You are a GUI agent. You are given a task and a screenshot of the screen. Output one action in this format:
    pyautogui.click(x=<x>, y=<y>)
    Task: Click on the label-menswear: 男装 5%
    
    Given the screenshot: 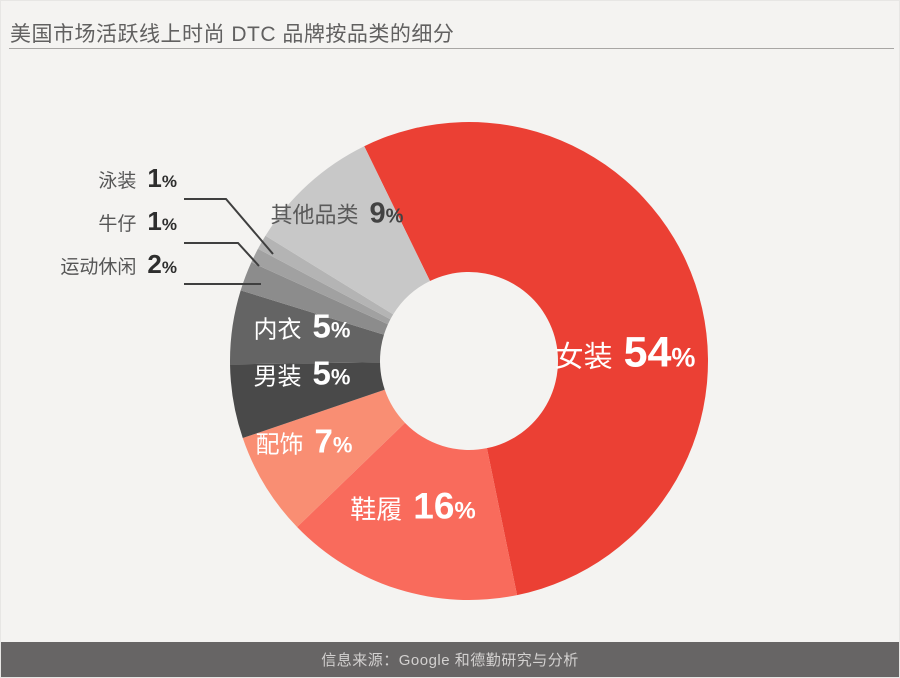 What is the action you would take?
    pyautogui.click(x=302, y=373)
    